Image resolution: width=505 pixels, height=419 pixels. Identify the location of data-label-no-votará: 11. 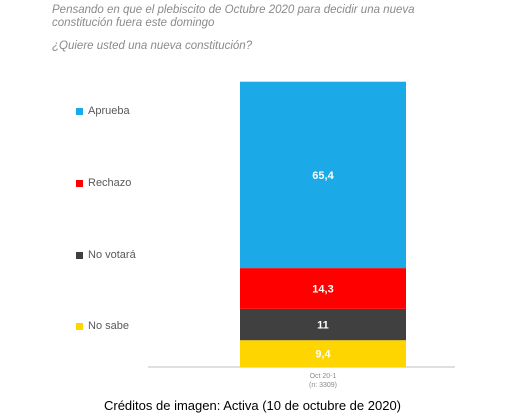
(323, 326).